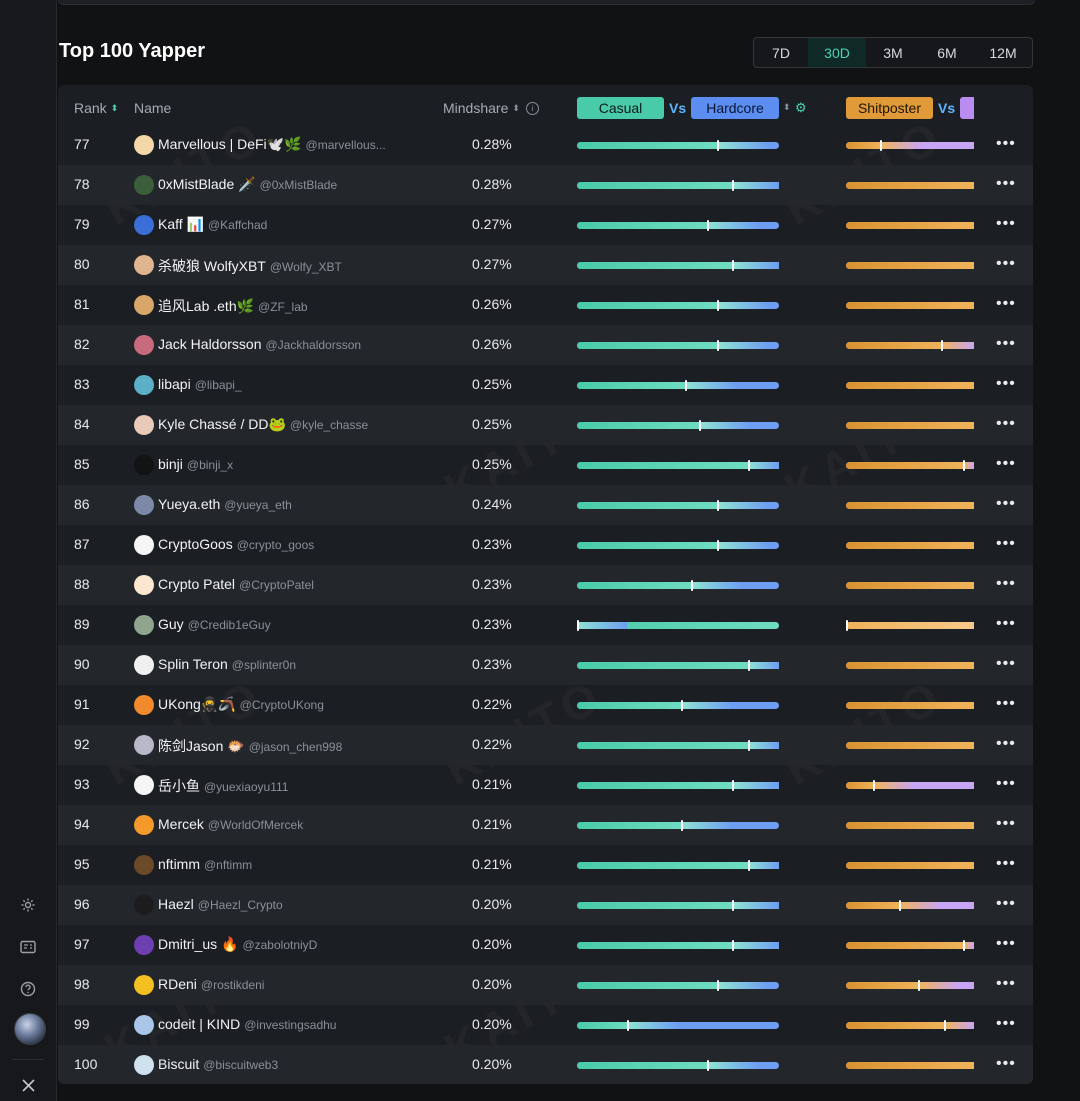 The width and height of the screenshot is (1080, 1101). What do you see at coordinates (967, 108) in the screenshot?
I see `shitposter-opponent-chip` at bounding box center [967, 108].